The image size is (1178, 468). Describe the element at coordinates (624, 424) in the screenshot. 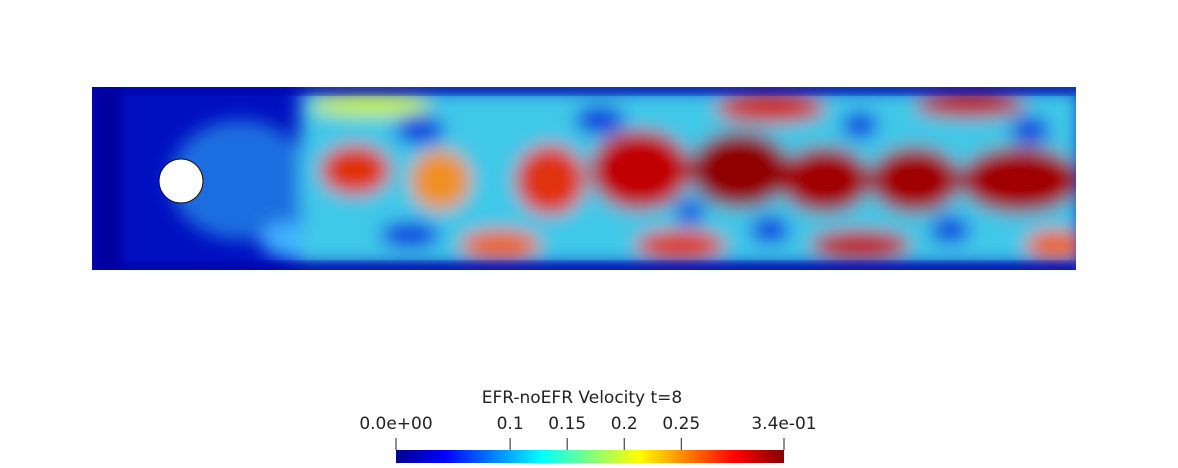

I see `colorbar-tick-label: 0.2` at that location.